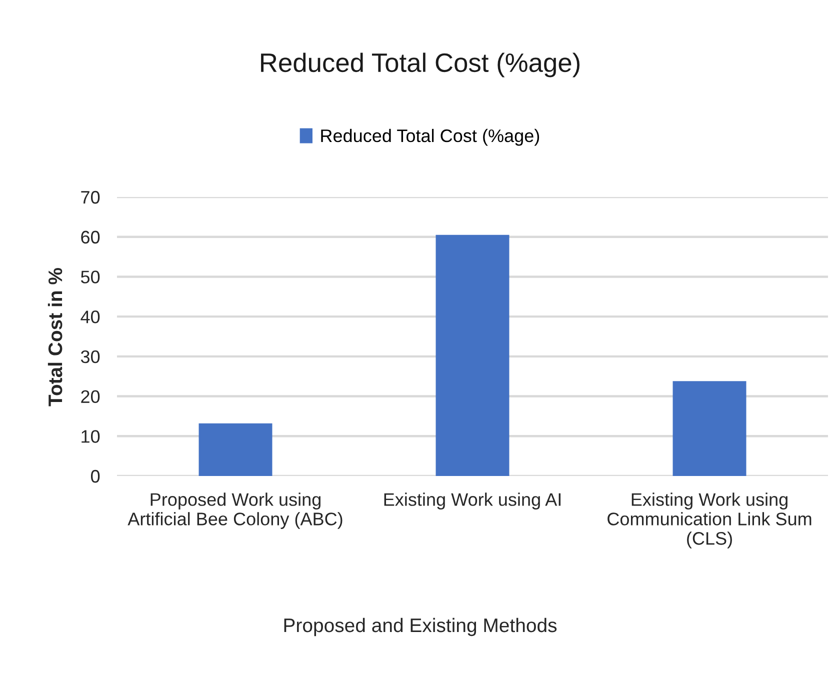 The image size is (840, 676). I want to click on y-tick-label: 60, so click(90, 237).